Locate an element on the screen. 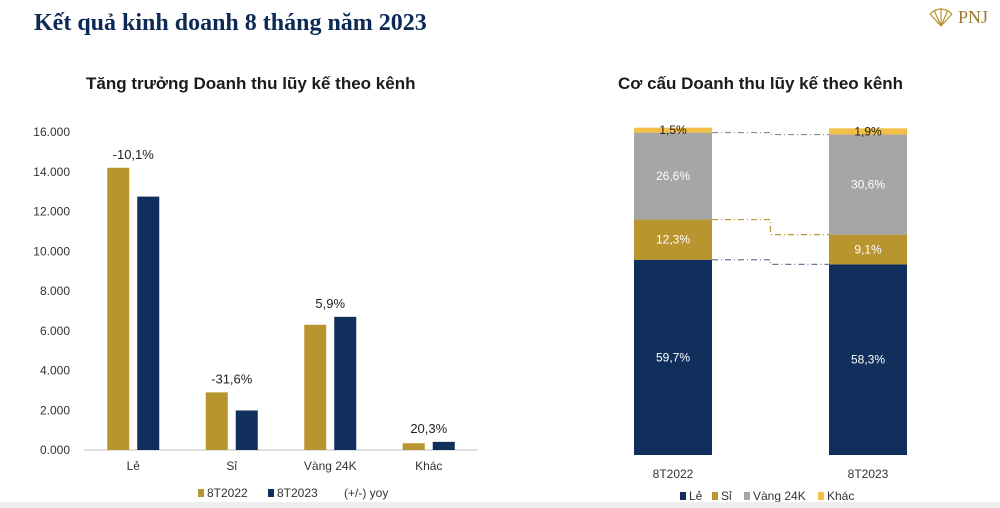  yoy-annotation: -10,1% is located at coordinates (134, 154).